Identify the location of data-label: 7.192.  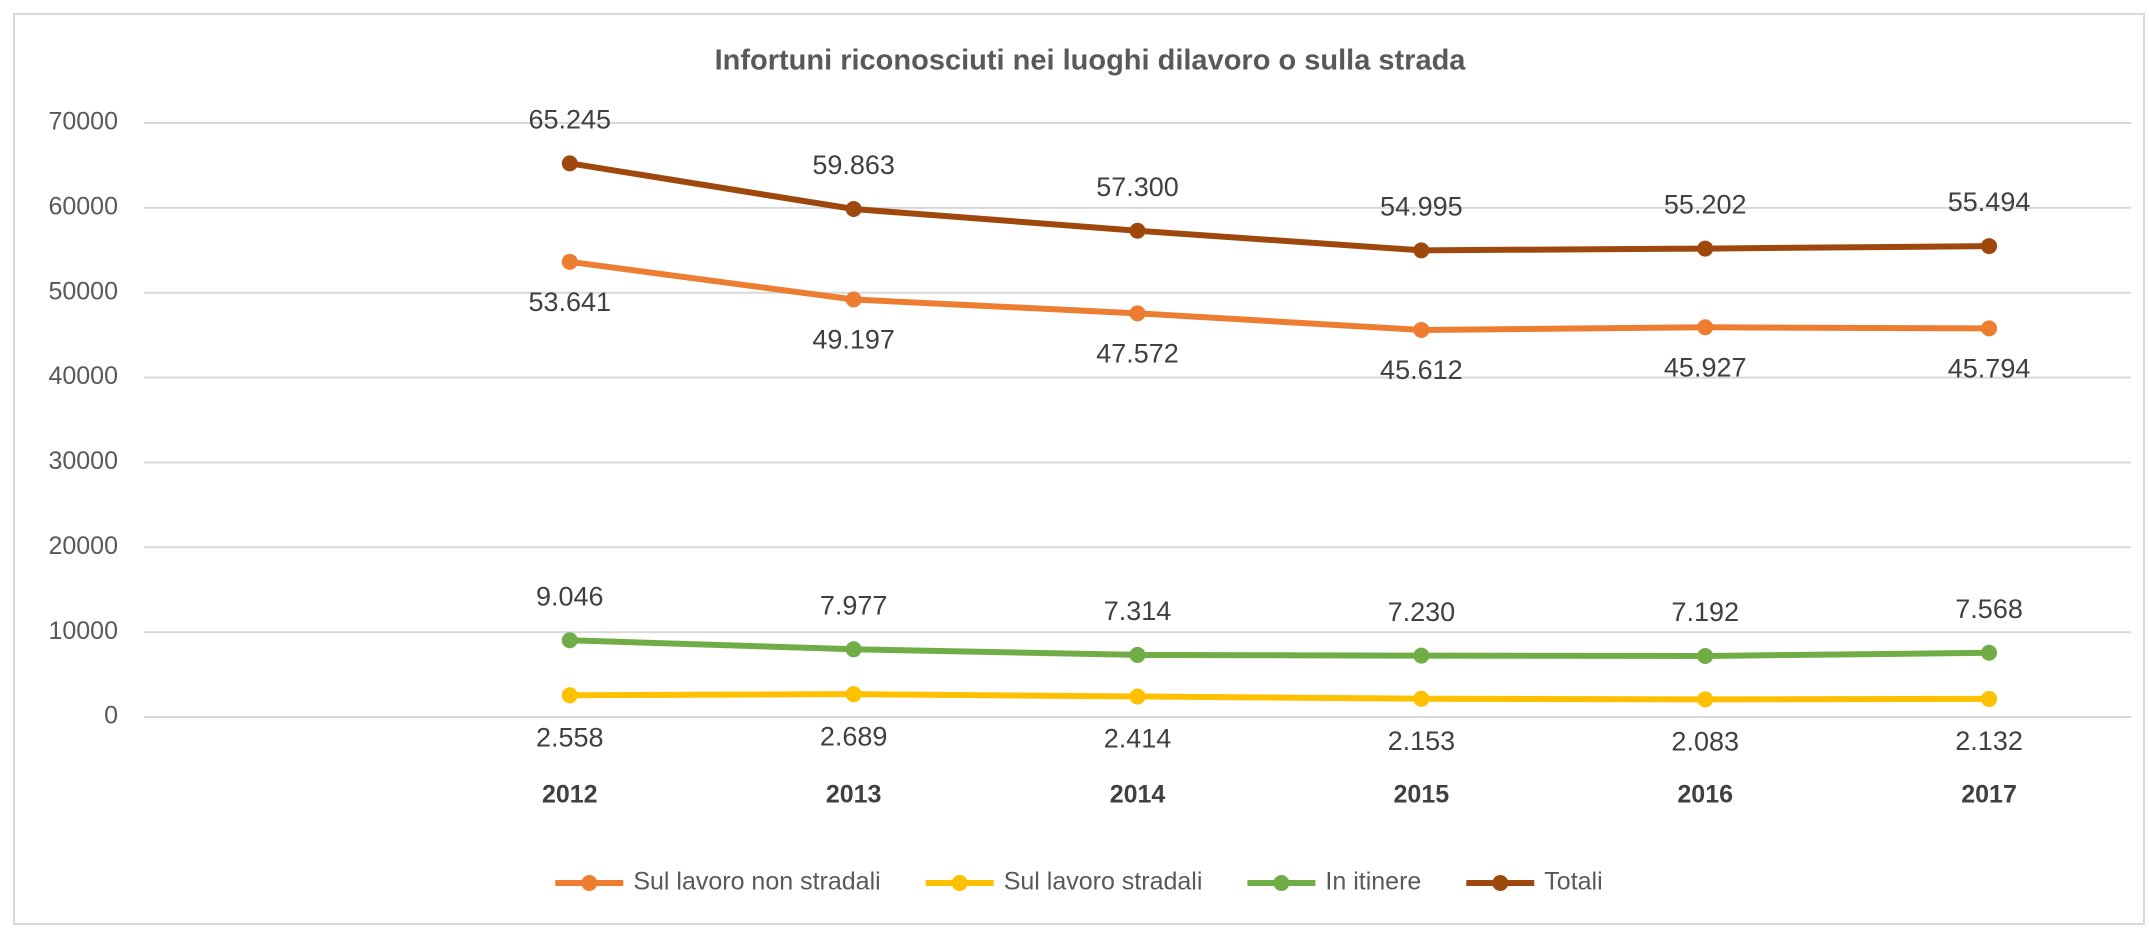
(1705, 612).